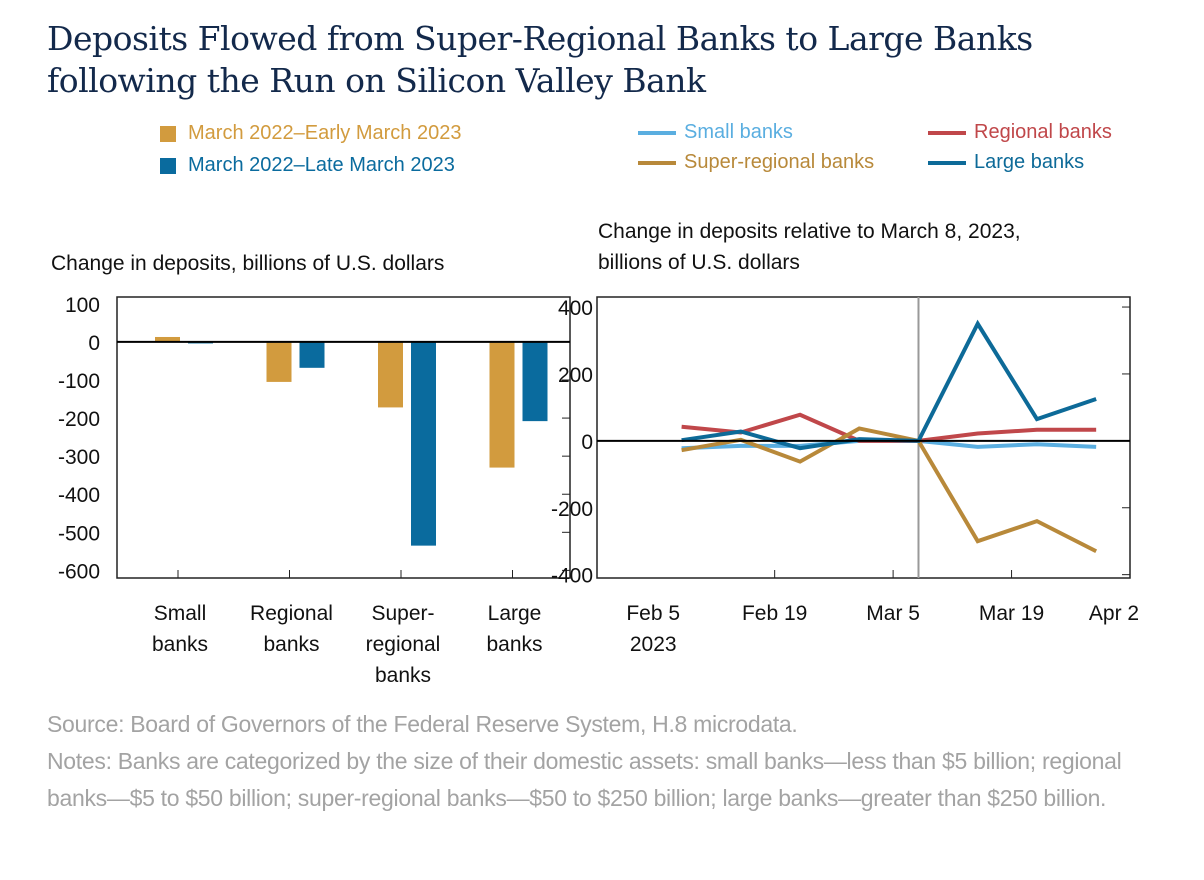 The height and width of the screenshot is (880, 1204). Describe the element at coordinates (180, 613) in the screenshot. I see `category-label: Small` at that location.